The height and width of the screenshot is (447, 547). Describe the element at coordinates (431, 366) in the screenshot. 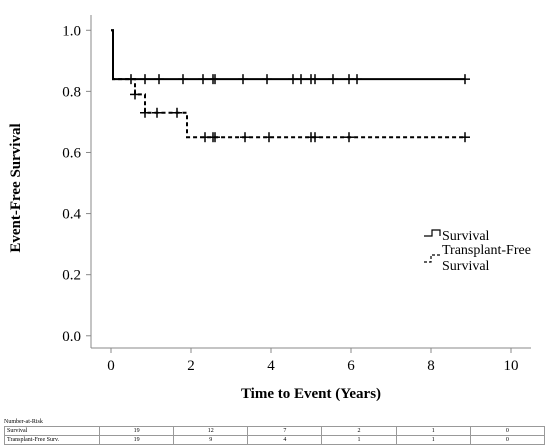

I see `x-tick-label: 8` at that location.